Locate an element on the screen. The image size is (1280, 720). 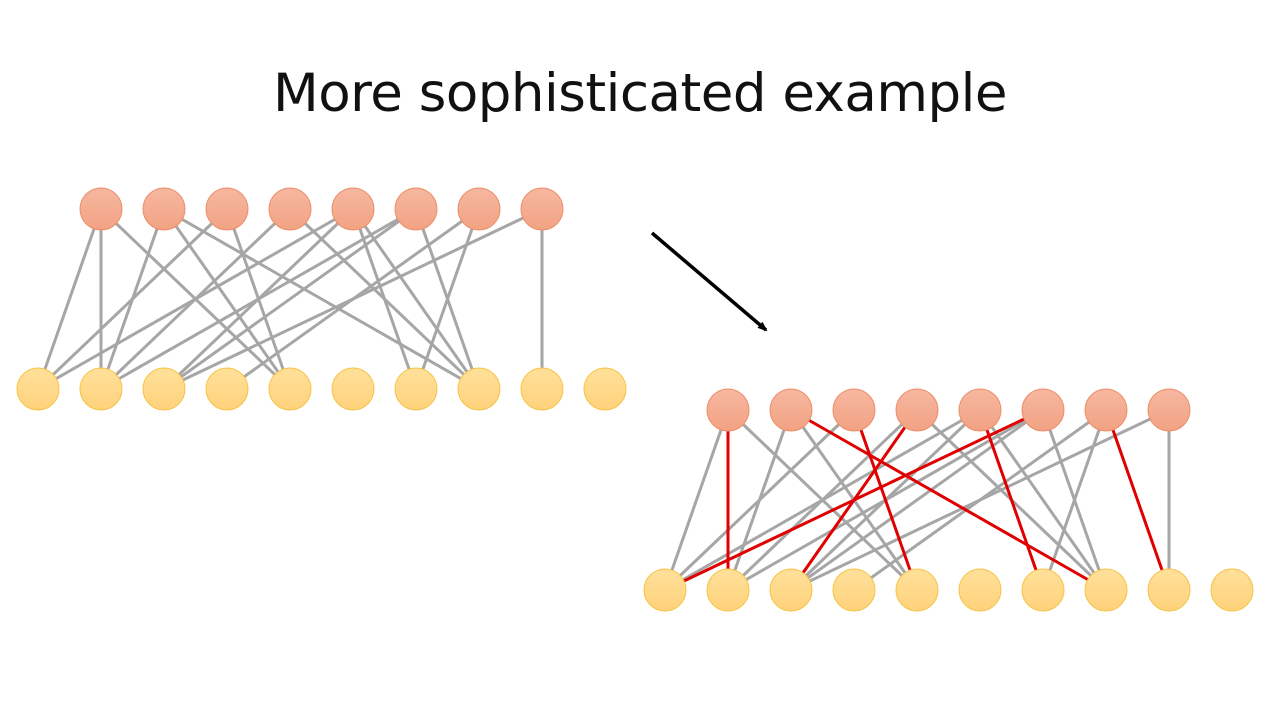
matched-bipartite-graph is located at coordinates (948, 500).